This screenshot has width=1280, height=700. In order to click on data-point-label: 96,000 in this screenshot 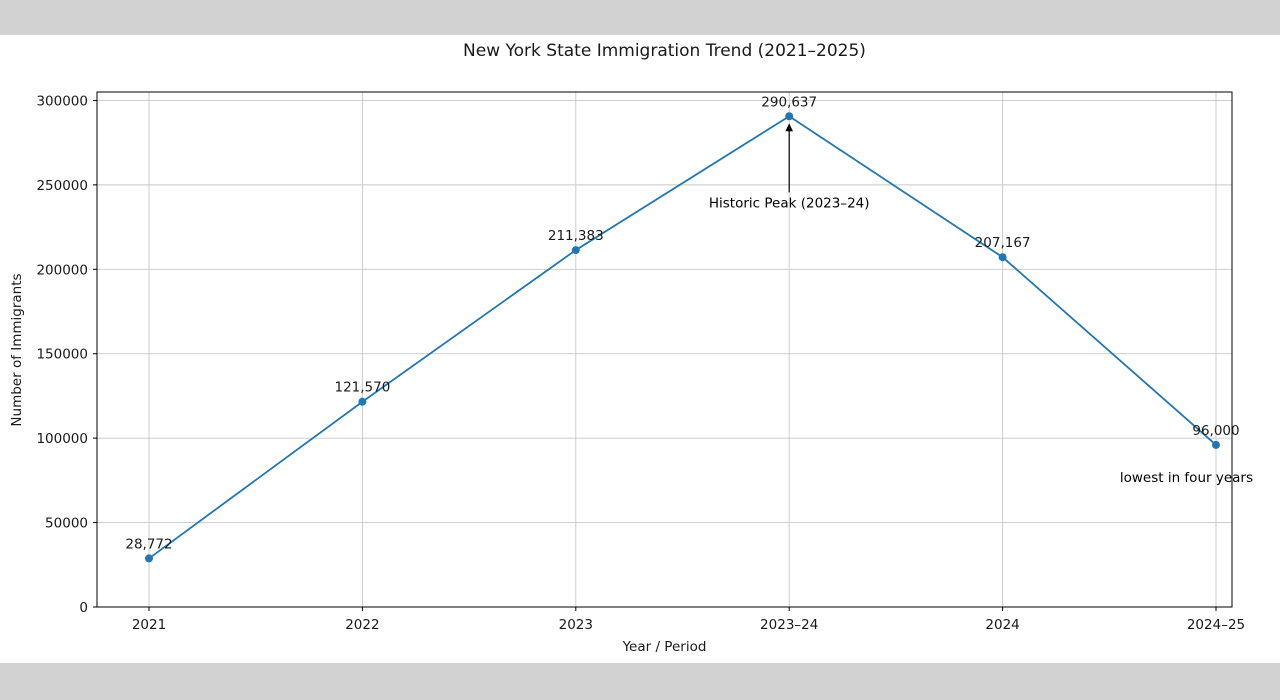, I will do `click(1215, 431)`.